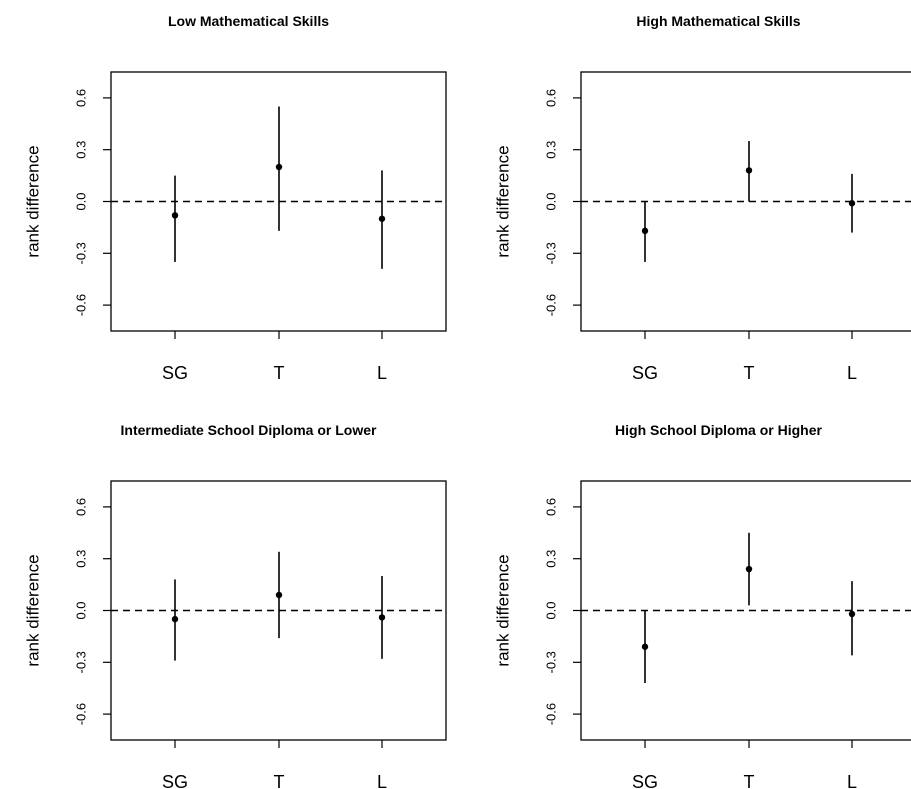 This screenshot has height=789, width=911. What do you see at coordinates (248, 21) in the screenshot?
I see `panel-title: Low Mathematical Skills` at bounding box center [248, 21].